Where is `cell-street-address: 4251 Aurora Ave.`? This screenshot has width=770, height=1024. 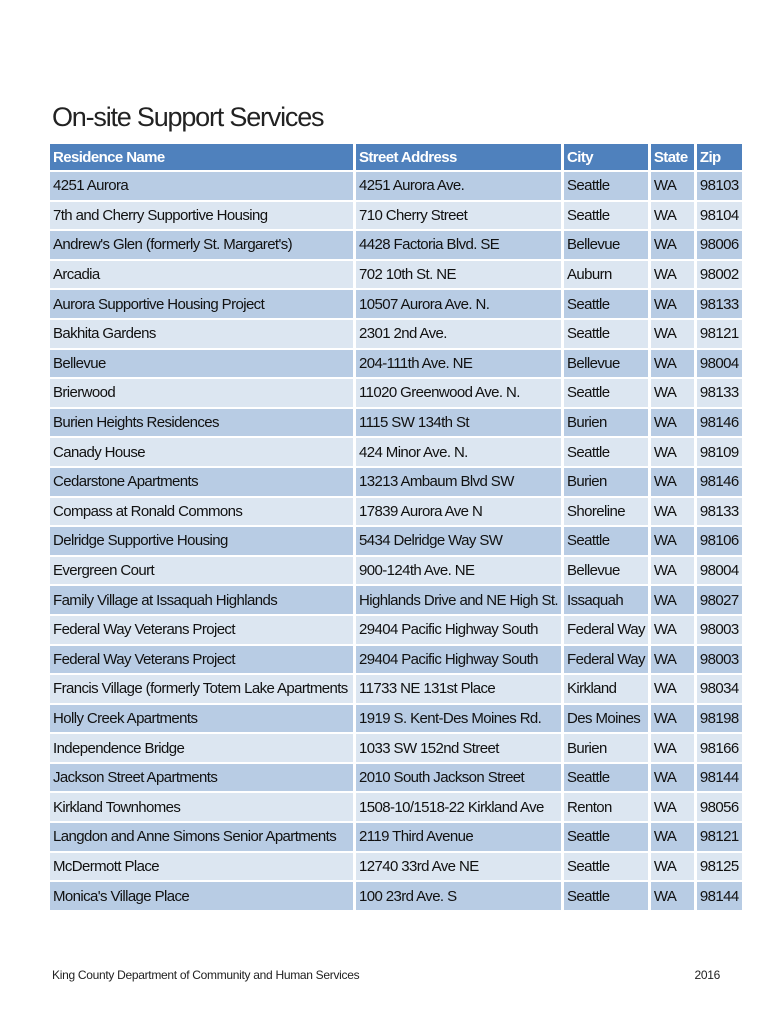
cell-street-address: 4251 Aurora Ave. is located at coordinates (459, 186).